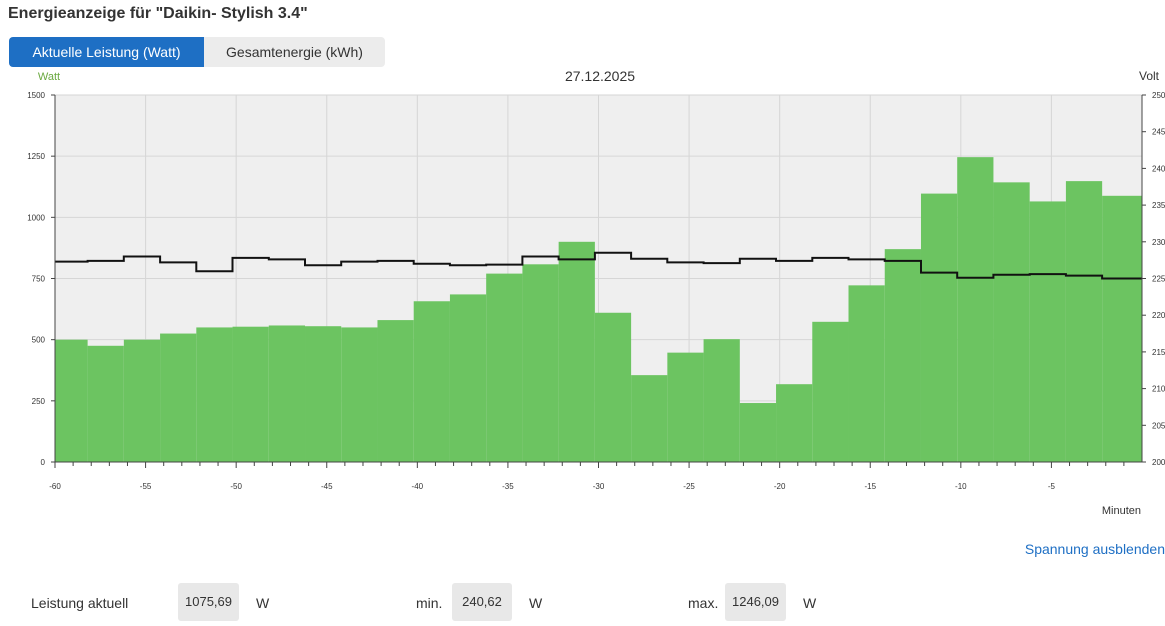 Image resolution: width=1165 pixels, height=626 pixels. I want to click on max-power-label: max., so click(703, 603).